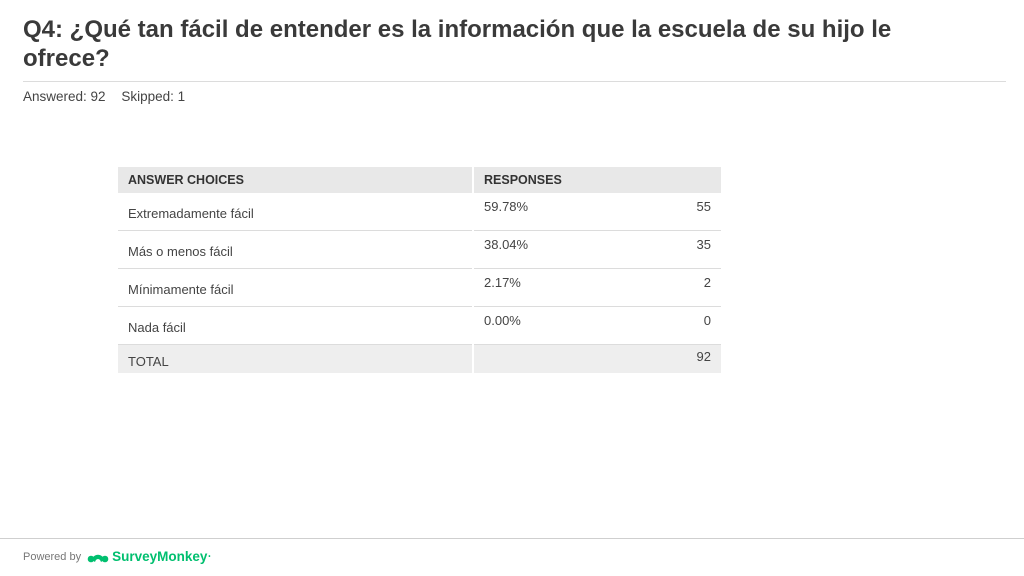 This screenshot has height=576, width=1024. I want to click on header-responses: RESPONSES, so click(597, 180).